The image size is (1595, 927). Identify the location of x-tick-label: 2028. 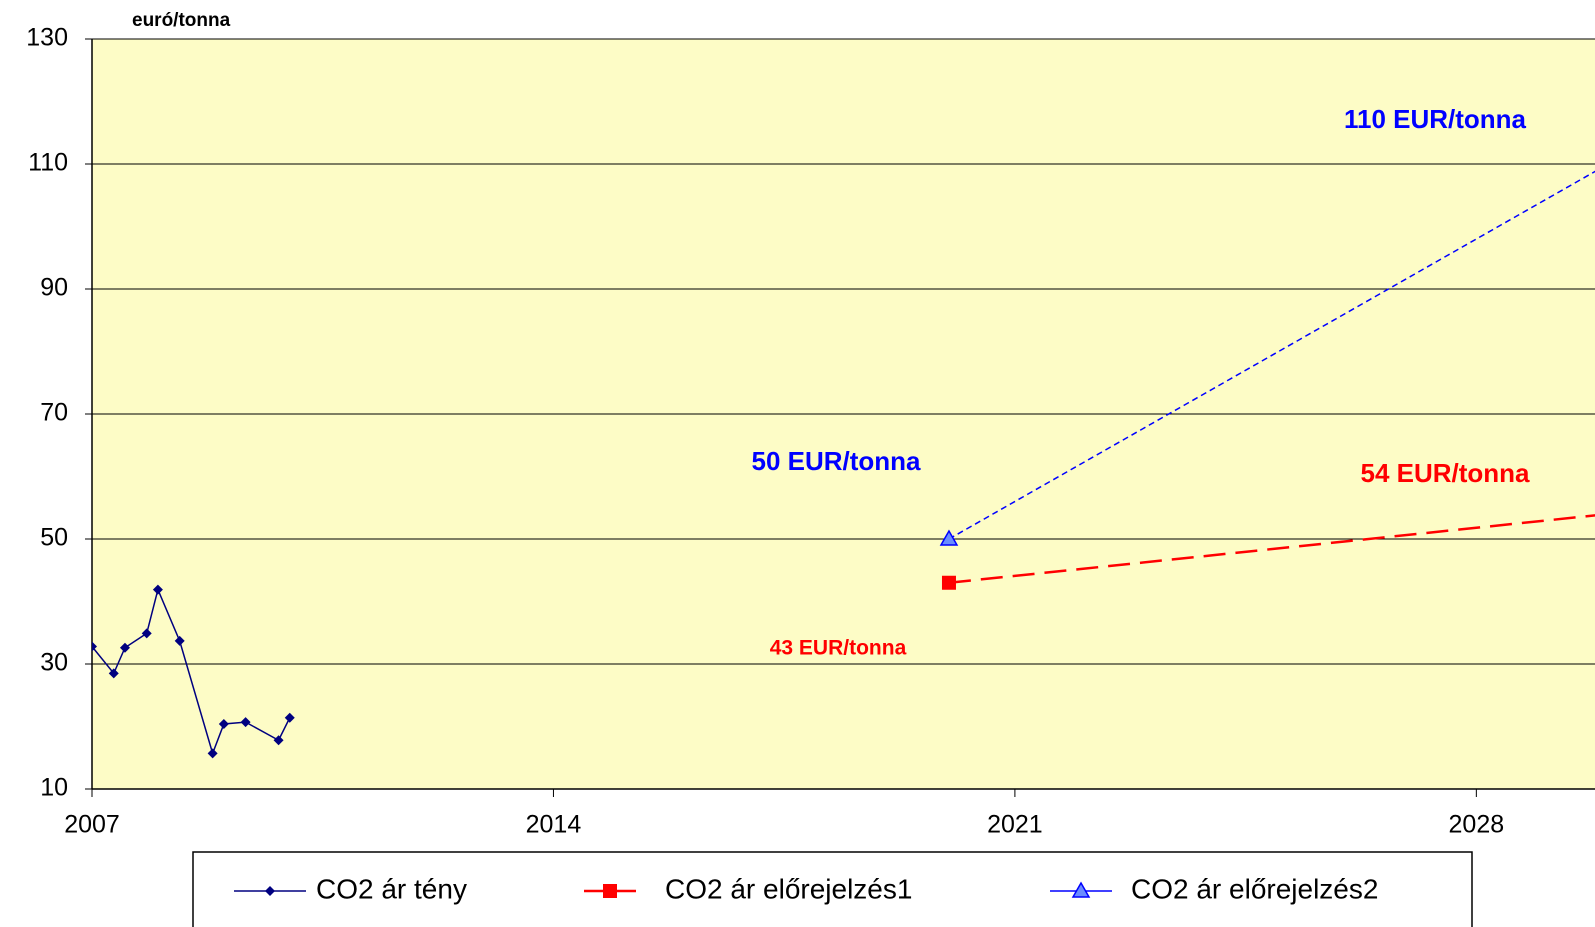
(1477, 825).